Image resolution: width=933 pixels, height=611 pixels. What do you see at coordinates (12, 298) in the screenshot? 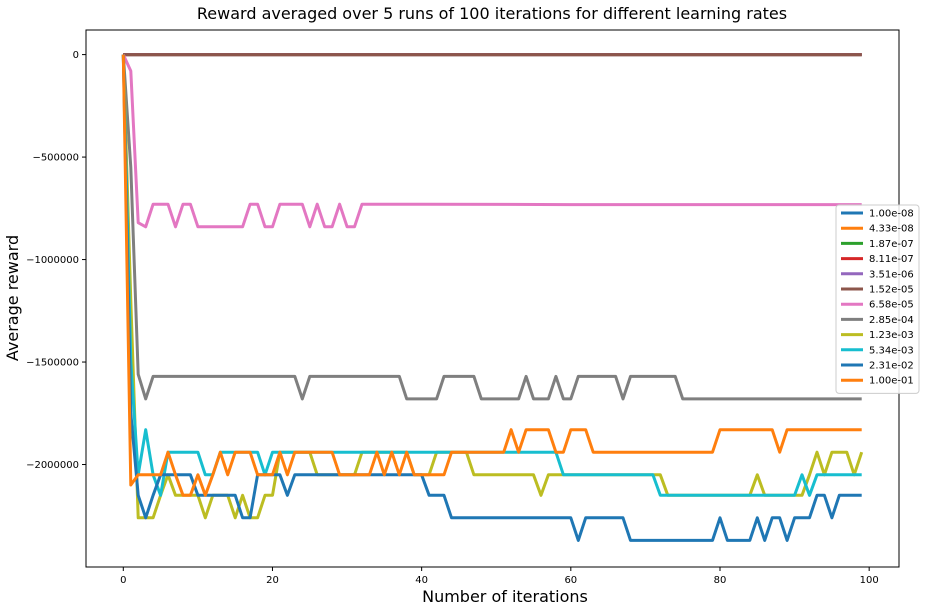
I see `y-axis-label: Average reward` at bounding box center [12, 298].